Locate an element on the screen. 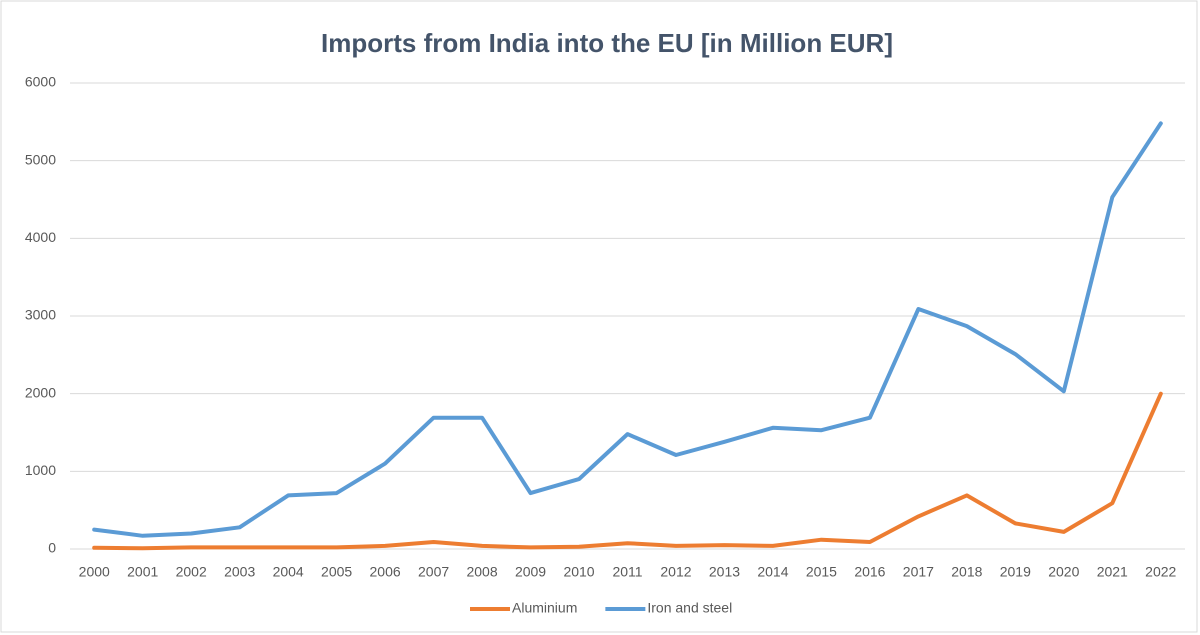 The height and width of the screenshot is (635, 1200). x-tick-label: 2008 is located at coordinates (481, 572).